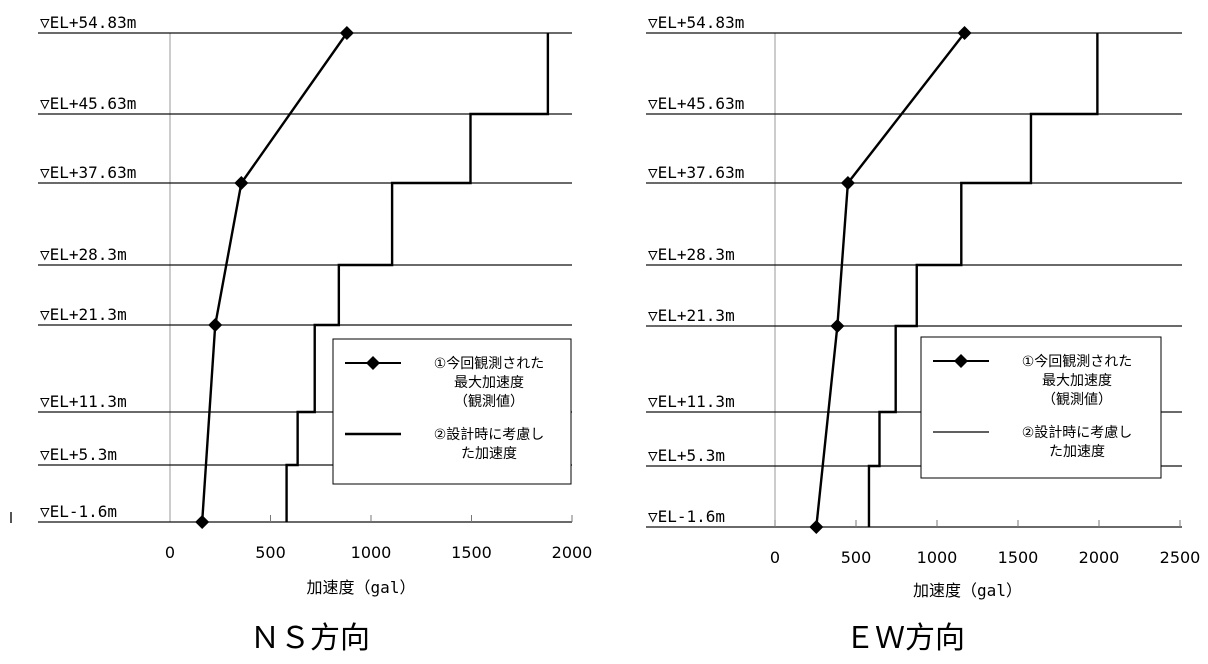 Image resolution: width=1208 pixels, height=664 pixels. I want to click on chart-caption: ＥＷ方向, so click(905, 638).